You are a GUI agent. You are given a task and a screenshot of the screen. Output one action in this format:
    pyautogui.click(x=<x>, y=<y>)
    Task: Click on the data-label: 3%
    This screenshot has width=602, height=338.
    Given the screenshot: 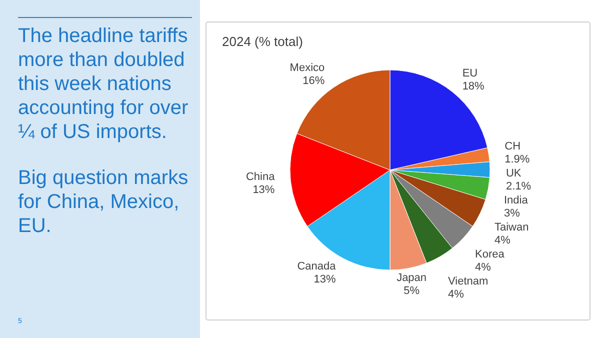 What is the action you would take?
    pyautogui.click(x=512, y=213)
    